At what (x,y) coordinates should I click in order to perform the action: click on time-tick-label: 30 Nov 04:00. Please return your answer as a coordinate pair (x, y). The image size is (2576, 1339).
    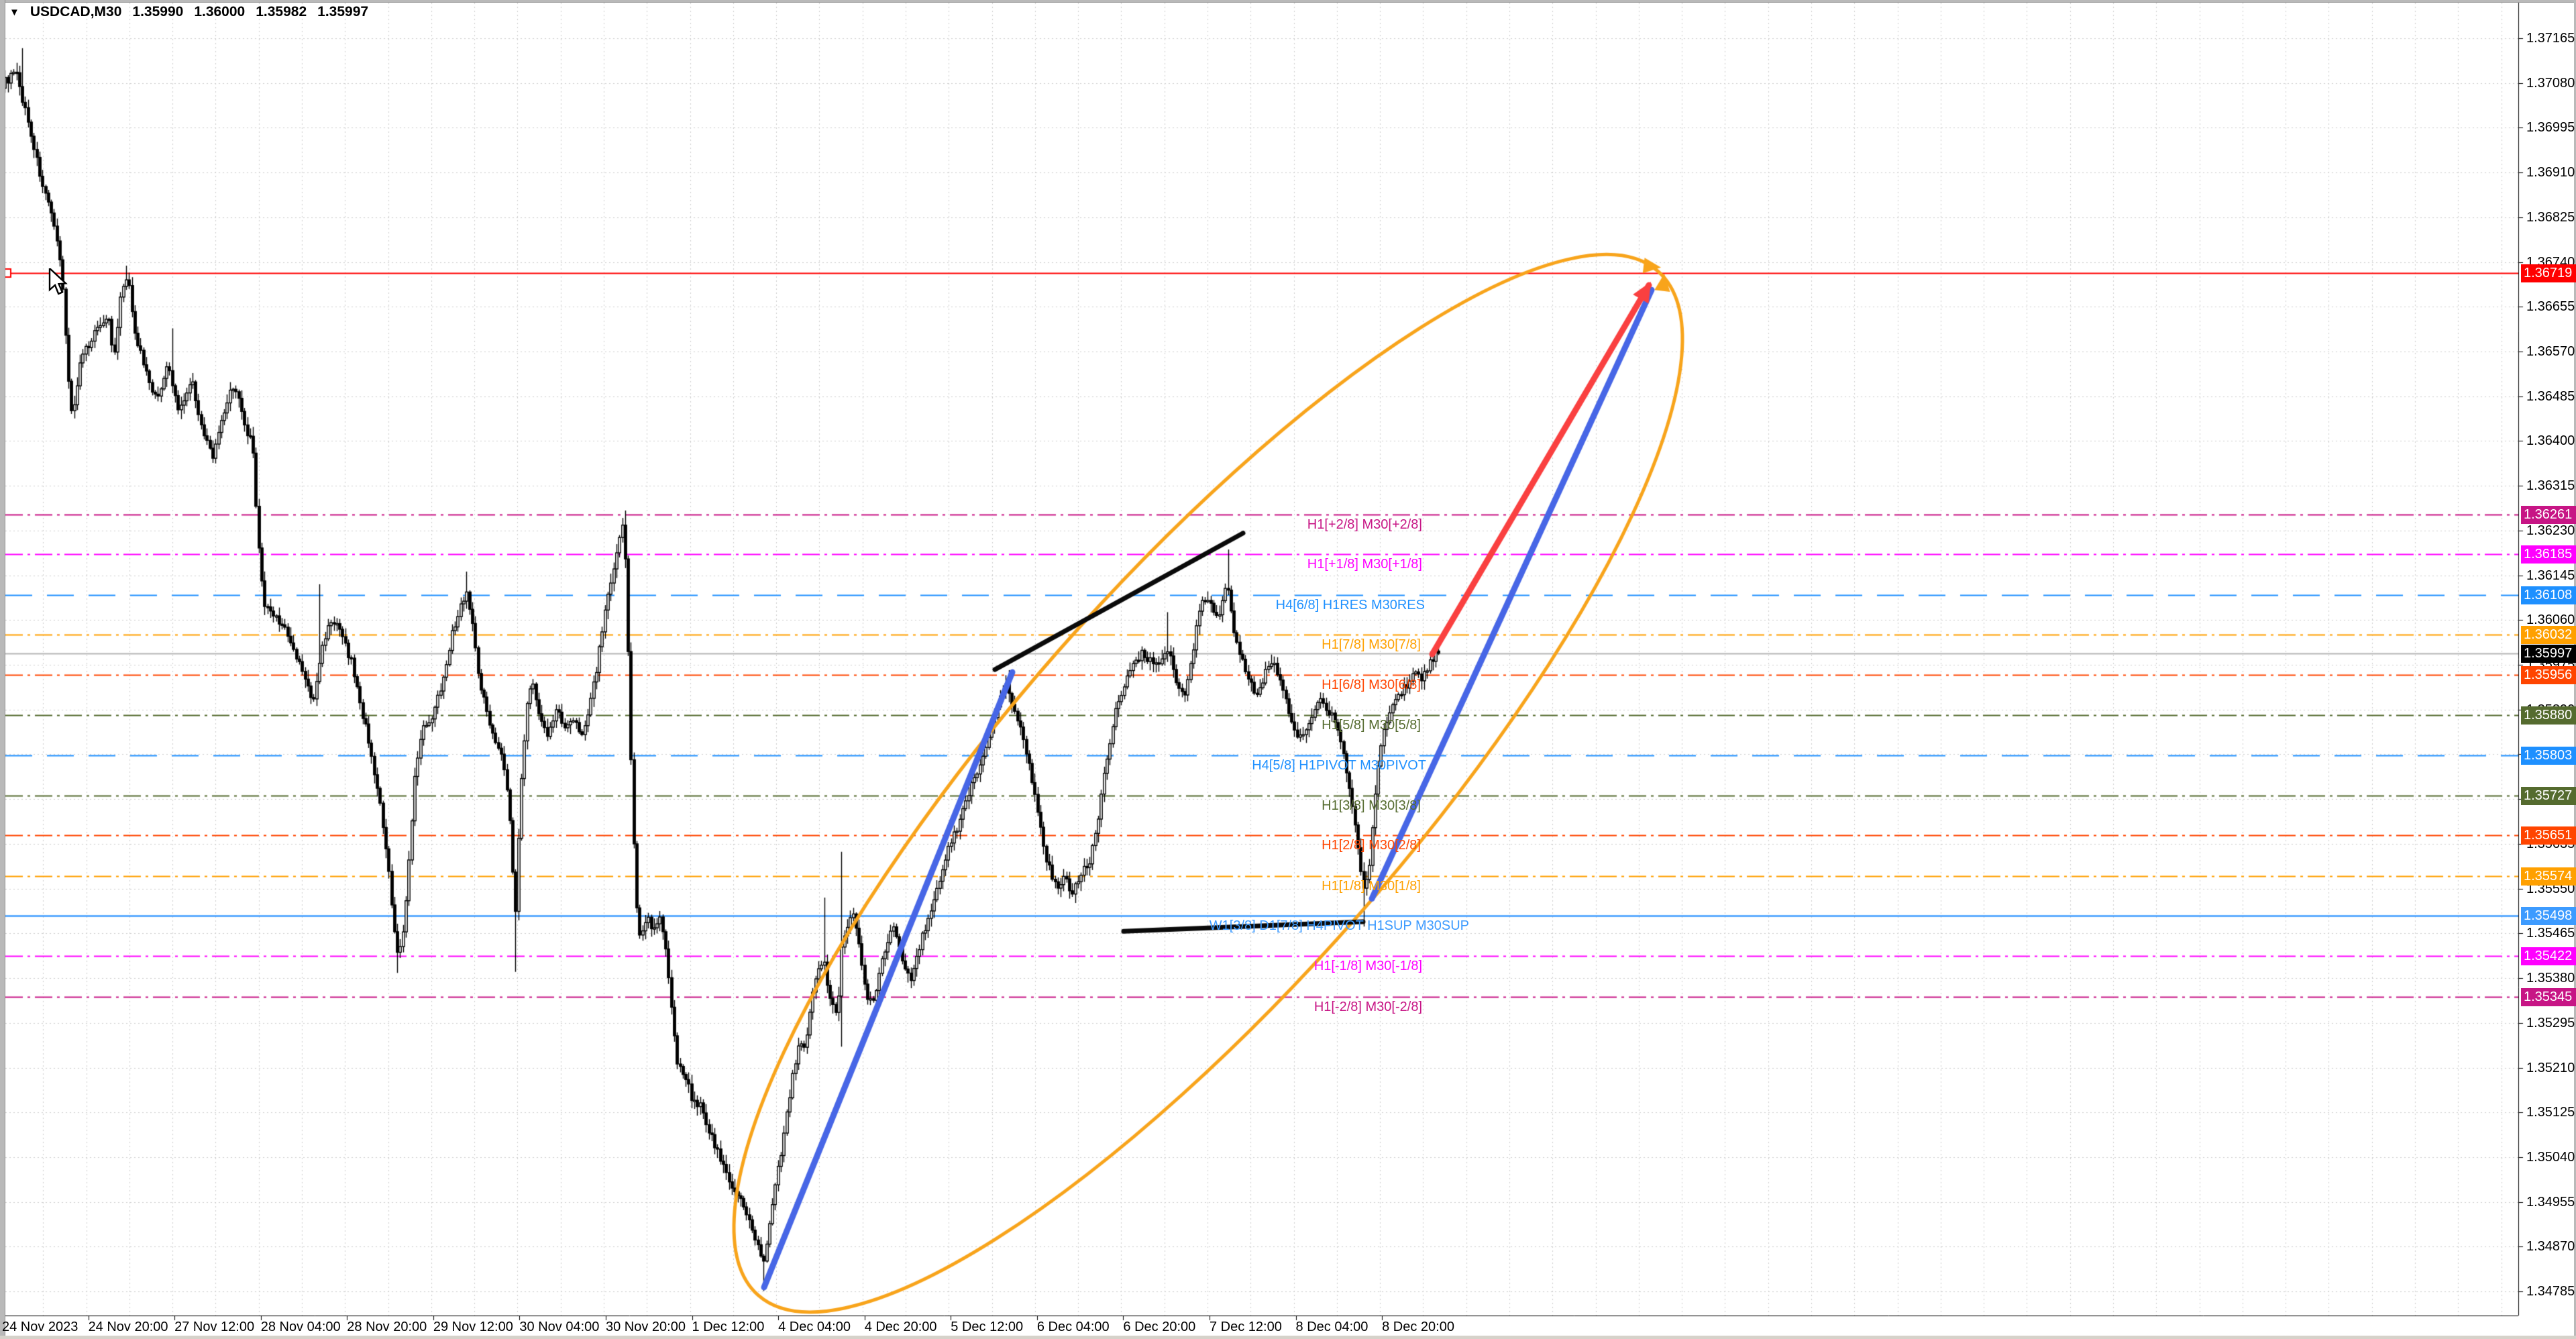
    Looking at the image, I should click on (559, 1327).